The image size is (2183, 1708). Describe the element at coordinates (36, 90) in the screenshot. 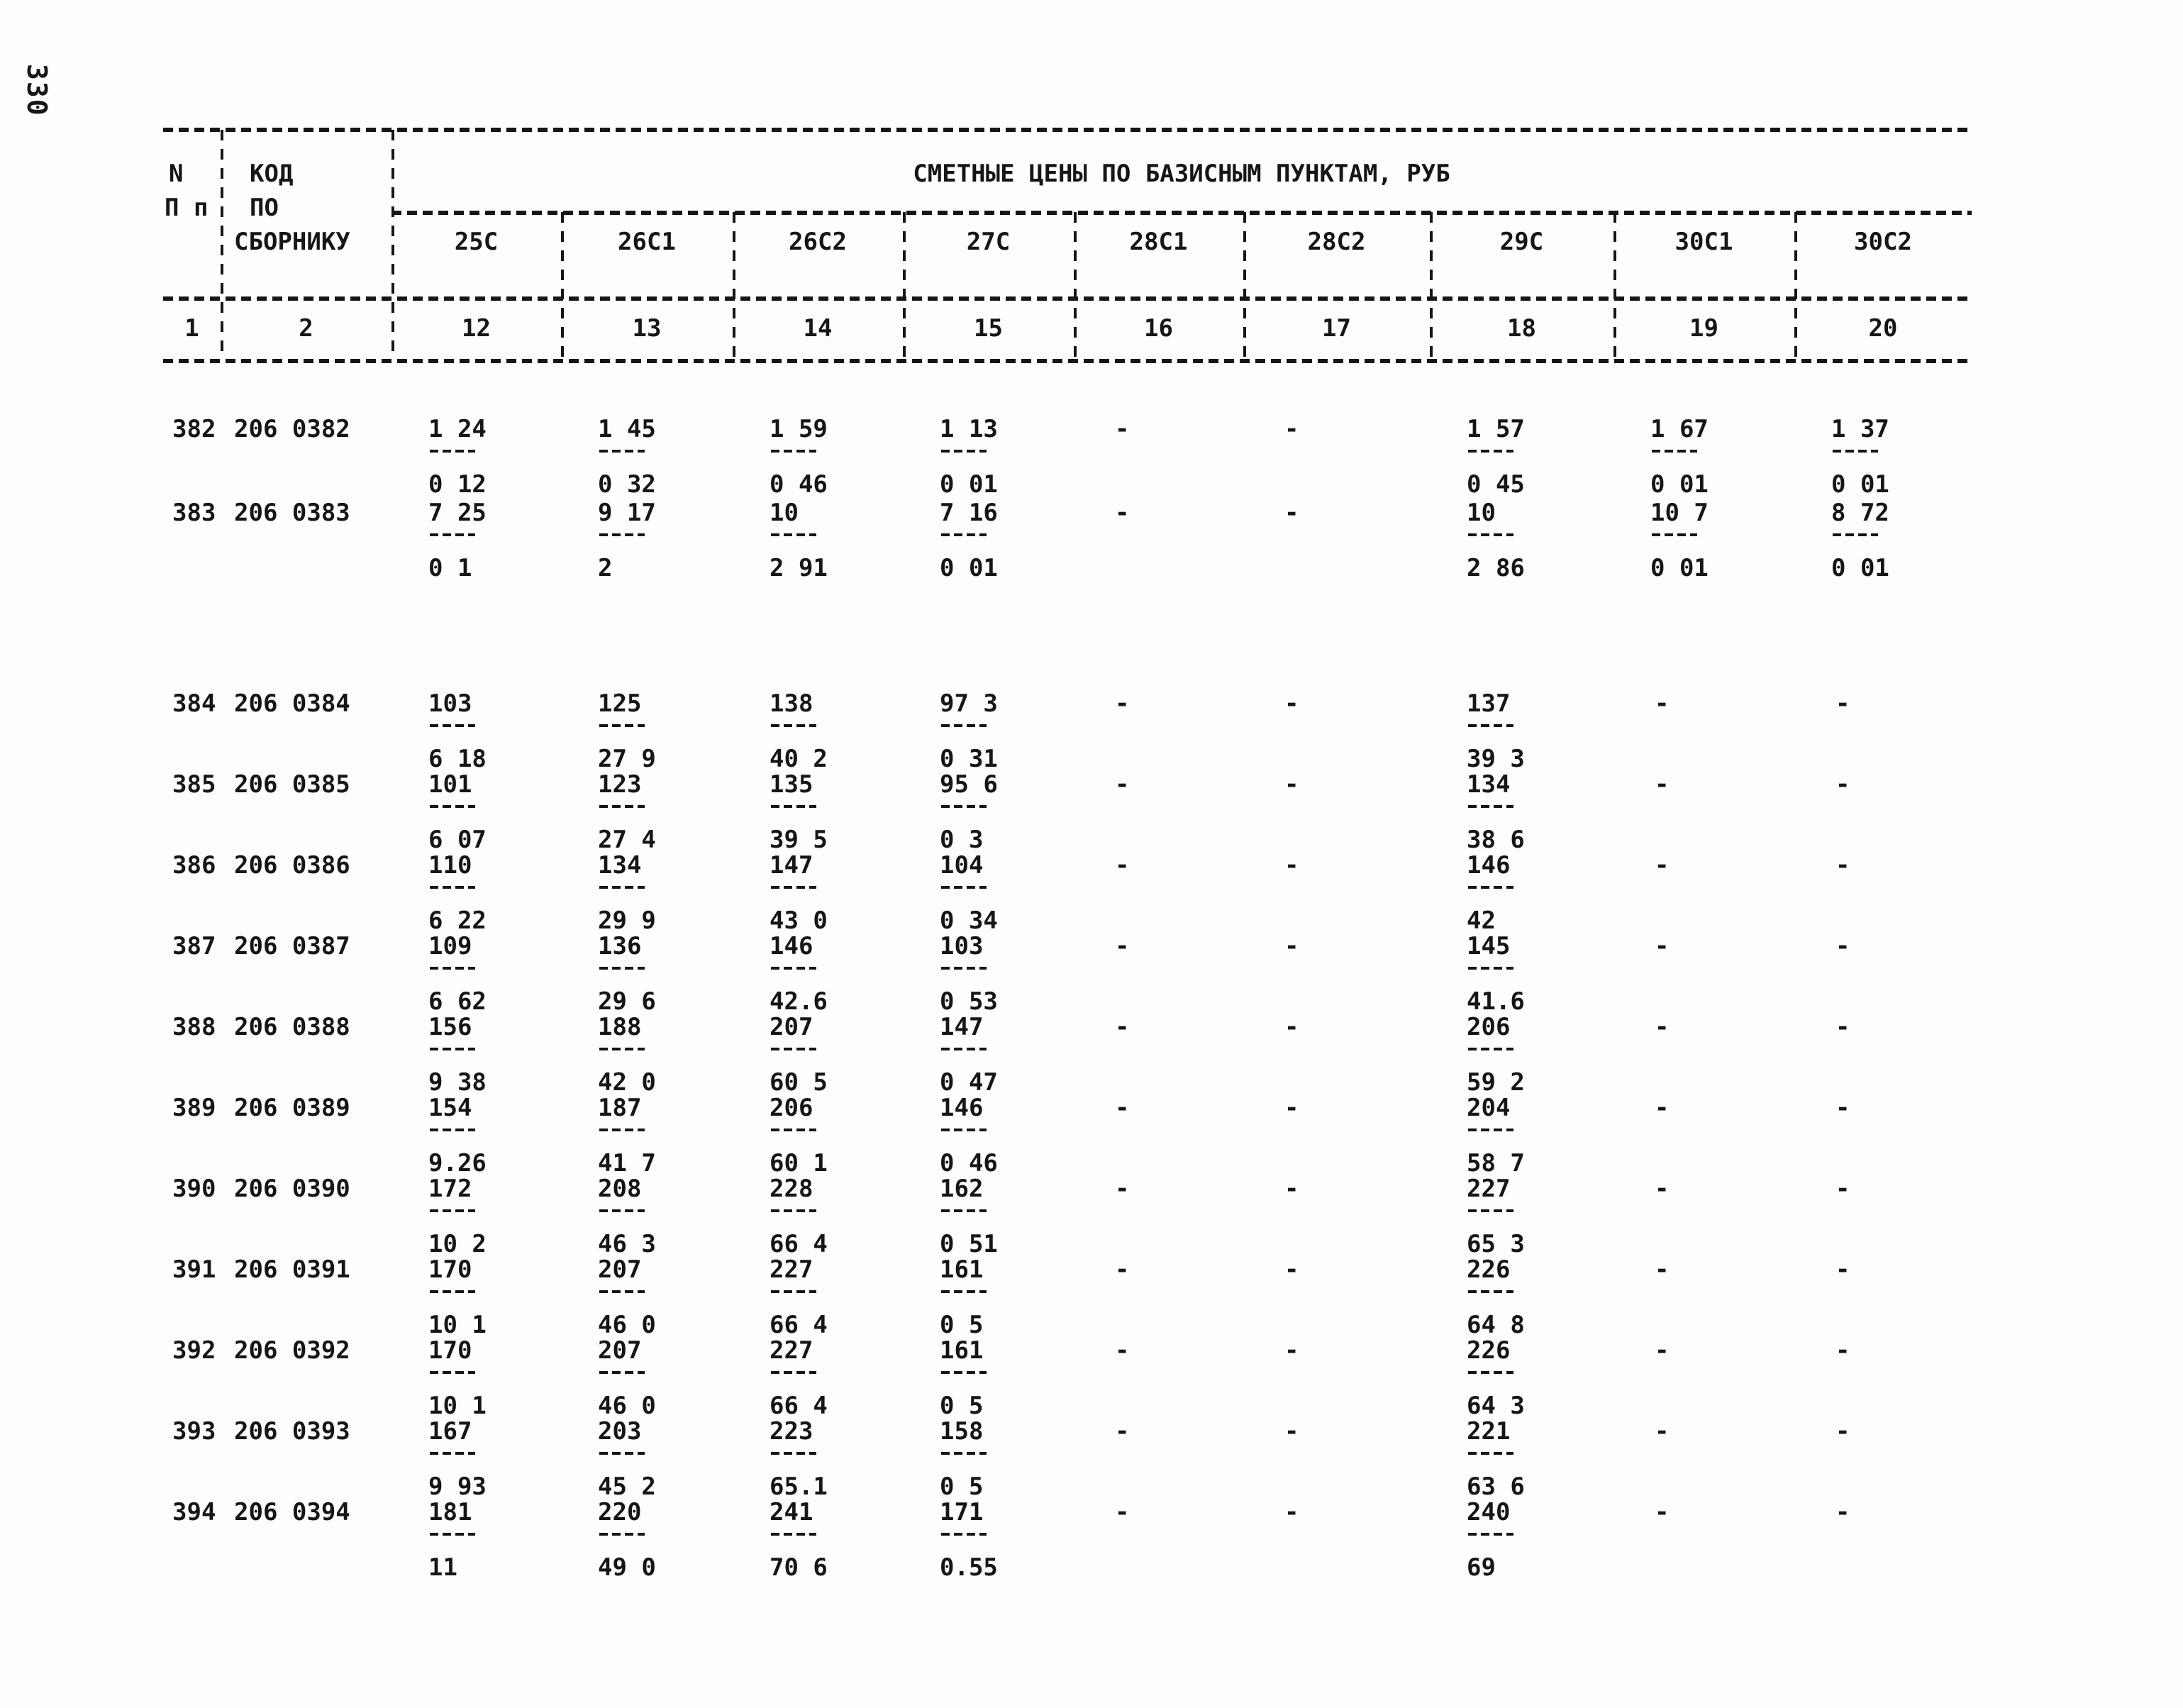

I see `page-number: 330` at that location.